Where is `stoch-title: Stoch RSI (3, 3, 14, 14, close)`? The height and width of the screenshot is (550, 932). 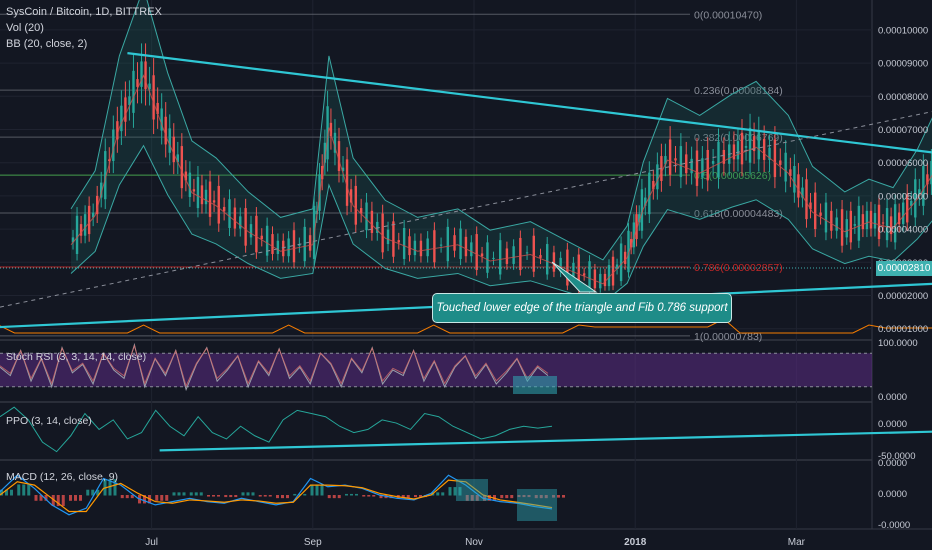 stoch-title: Stoch RSI (3, 3, 14, 14, close) is located at coordinates (76, 357).